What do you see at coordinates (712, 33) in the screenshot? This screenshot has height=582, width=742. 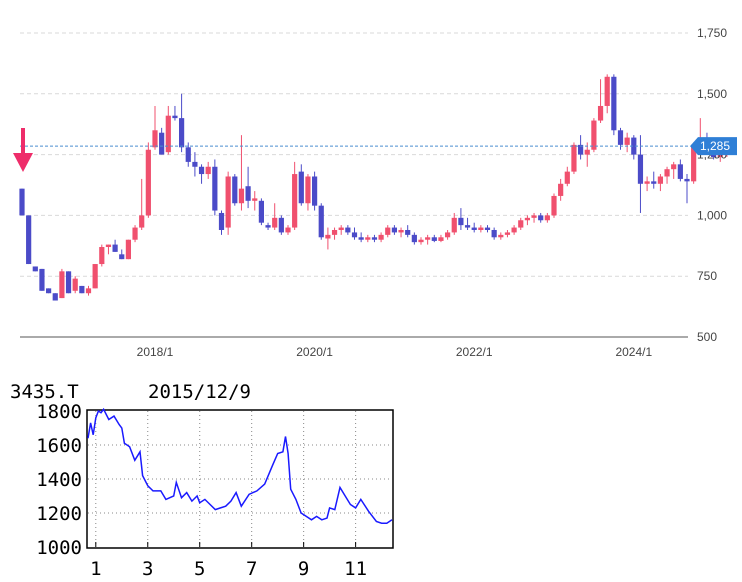 I see `y-tick-label: 1,750` at bounding box center [712, 33].